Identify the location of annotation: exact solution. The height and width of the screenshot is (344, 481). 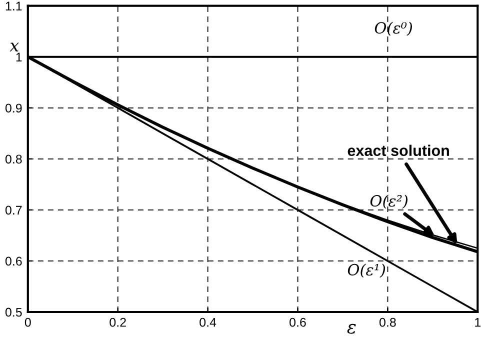
(398, 150).